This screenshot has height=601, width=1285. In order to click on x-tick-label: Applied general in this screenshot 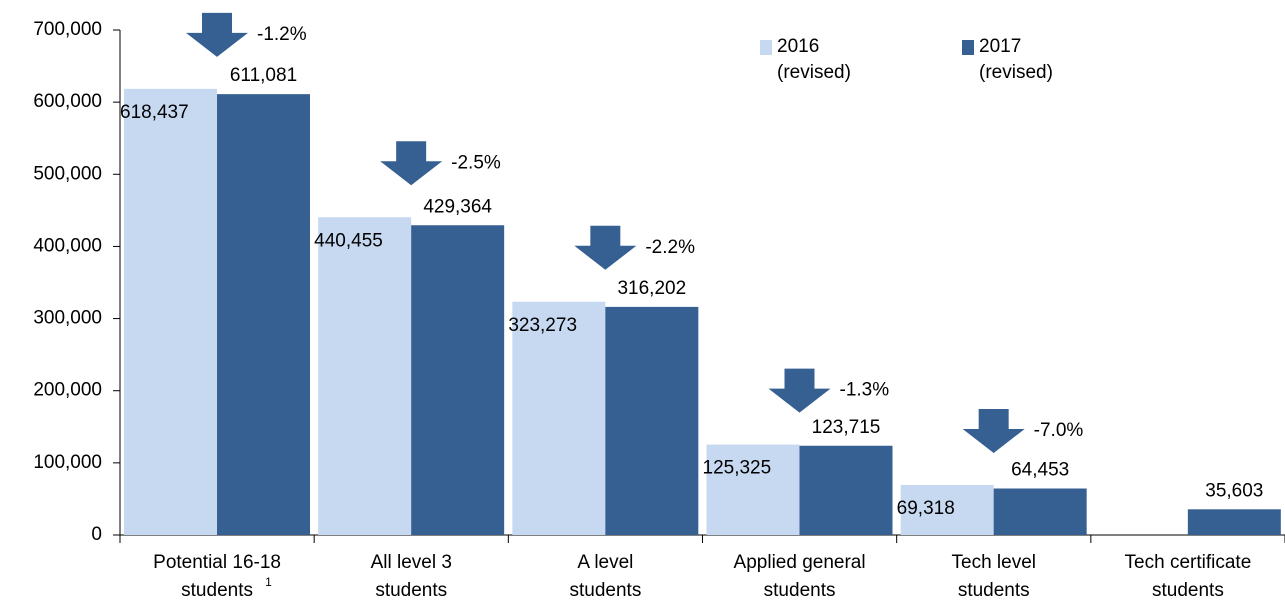, I will do `click(800, 562)`.